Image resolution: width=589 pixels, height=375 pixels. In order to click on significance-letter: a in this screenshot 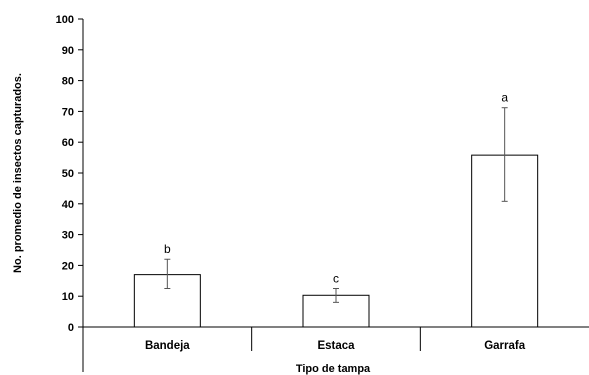, I will do `click(504, 98)`.